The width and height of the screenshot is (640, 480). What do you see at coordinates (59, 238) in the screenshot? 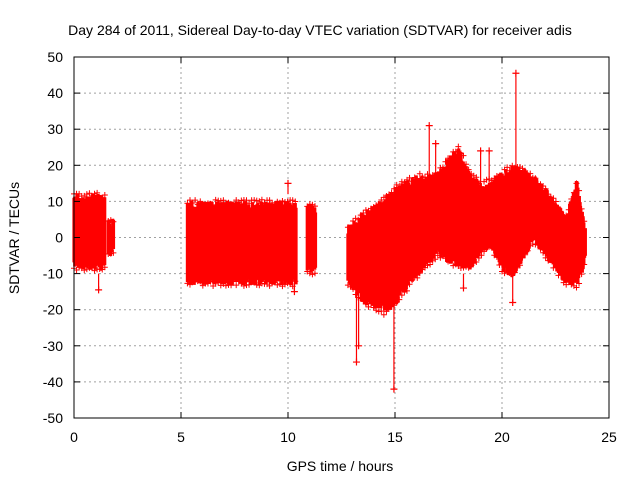
I see `y-tick-label: 0` at bounding box center [59, 238].